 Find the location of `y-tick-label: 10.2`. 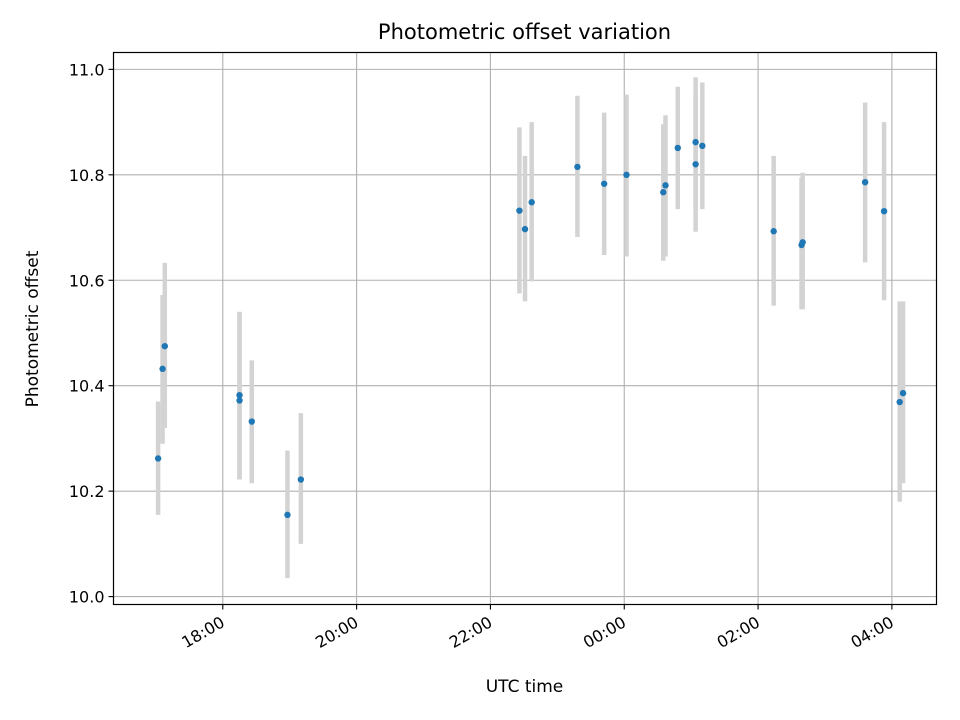

y-tick-label: 10.2 is located at coordinates (87, 491).